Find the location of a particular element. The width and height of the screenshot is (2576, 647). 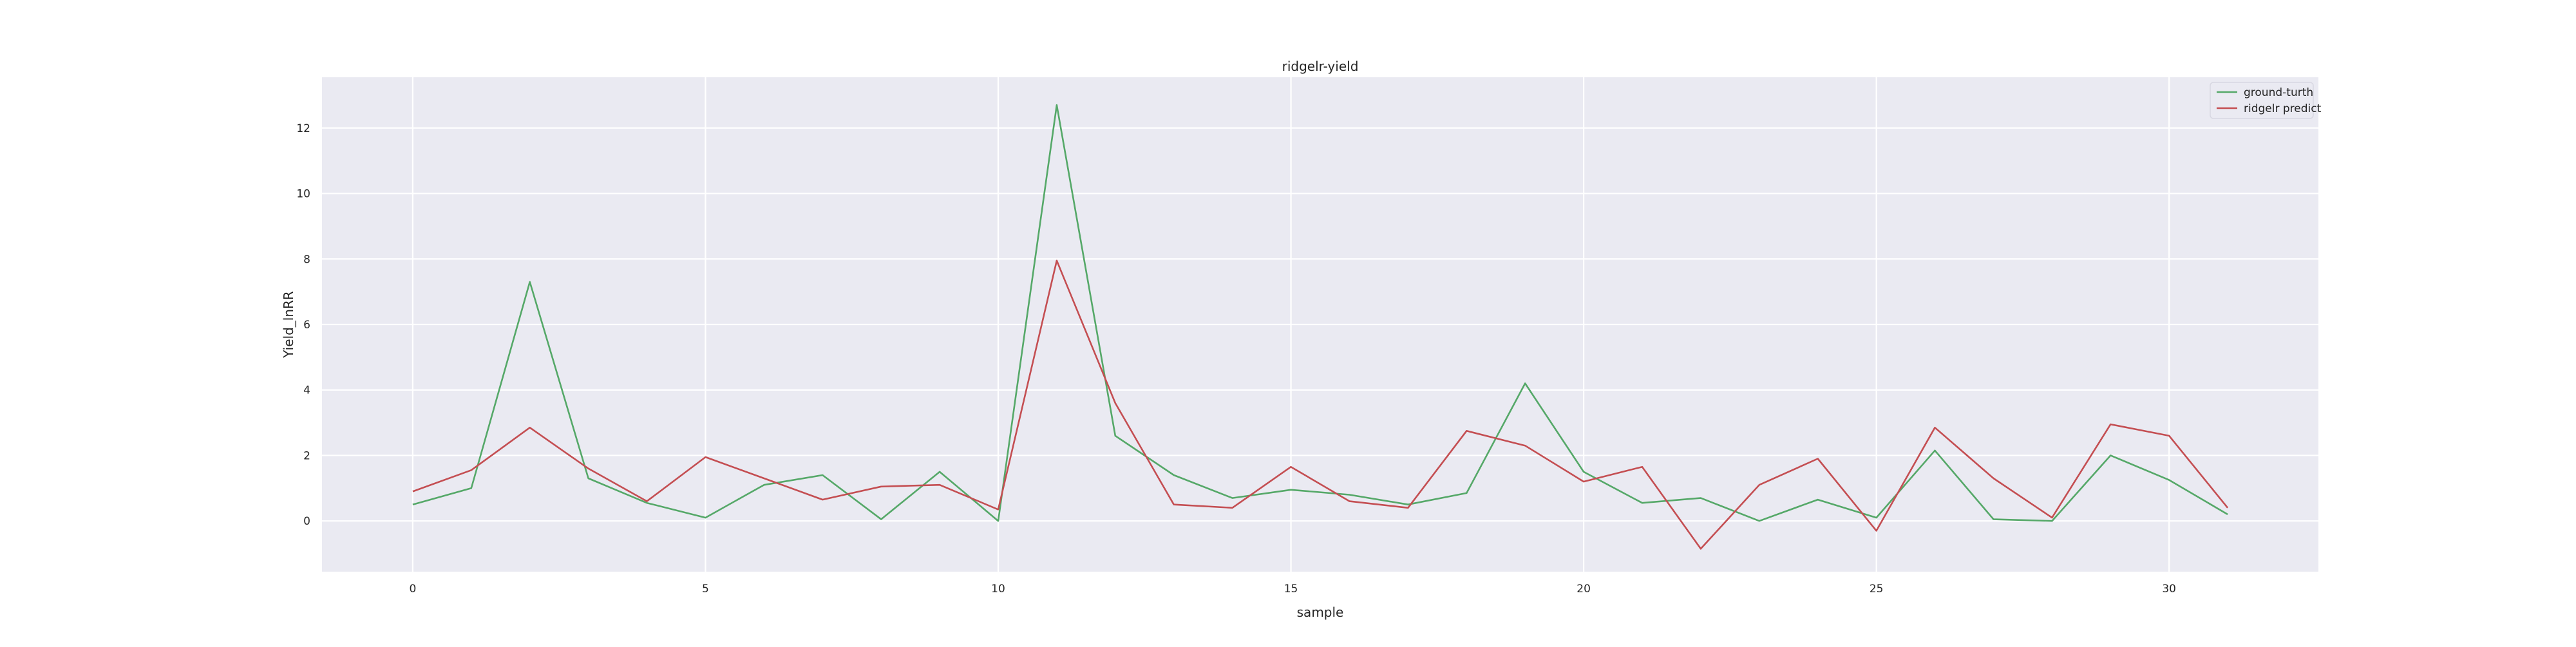

x-tick-label: 0 is located at coordinates (413, 589).